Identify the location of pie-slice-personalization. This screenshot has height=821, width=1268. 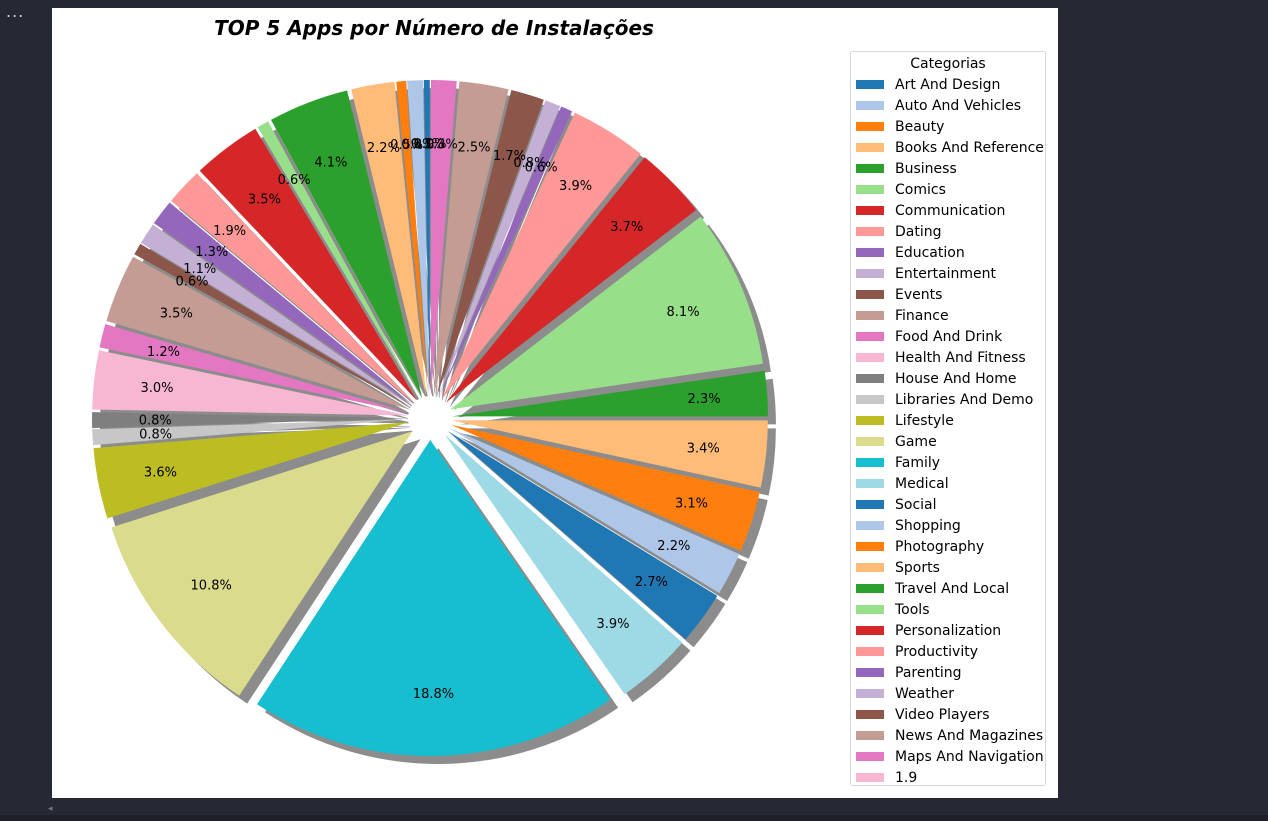
(571, 280).